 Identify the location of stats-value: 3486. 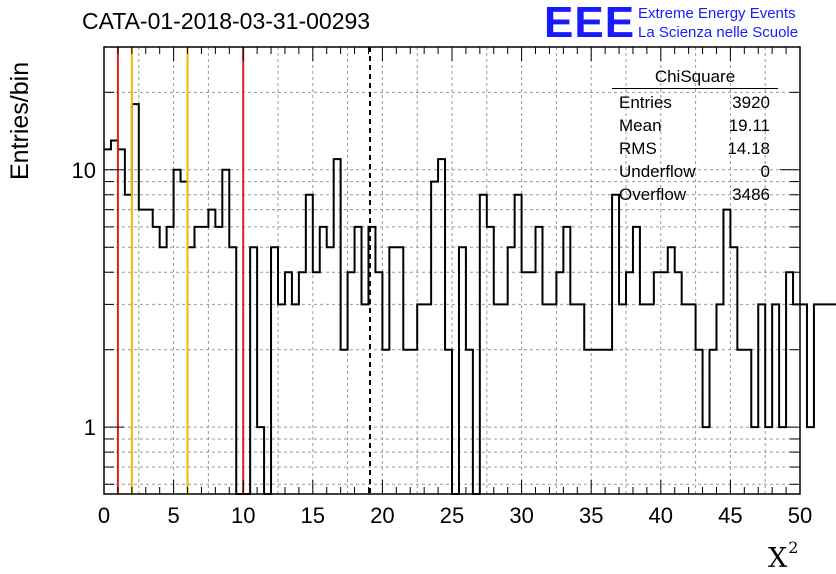
(751, 194).